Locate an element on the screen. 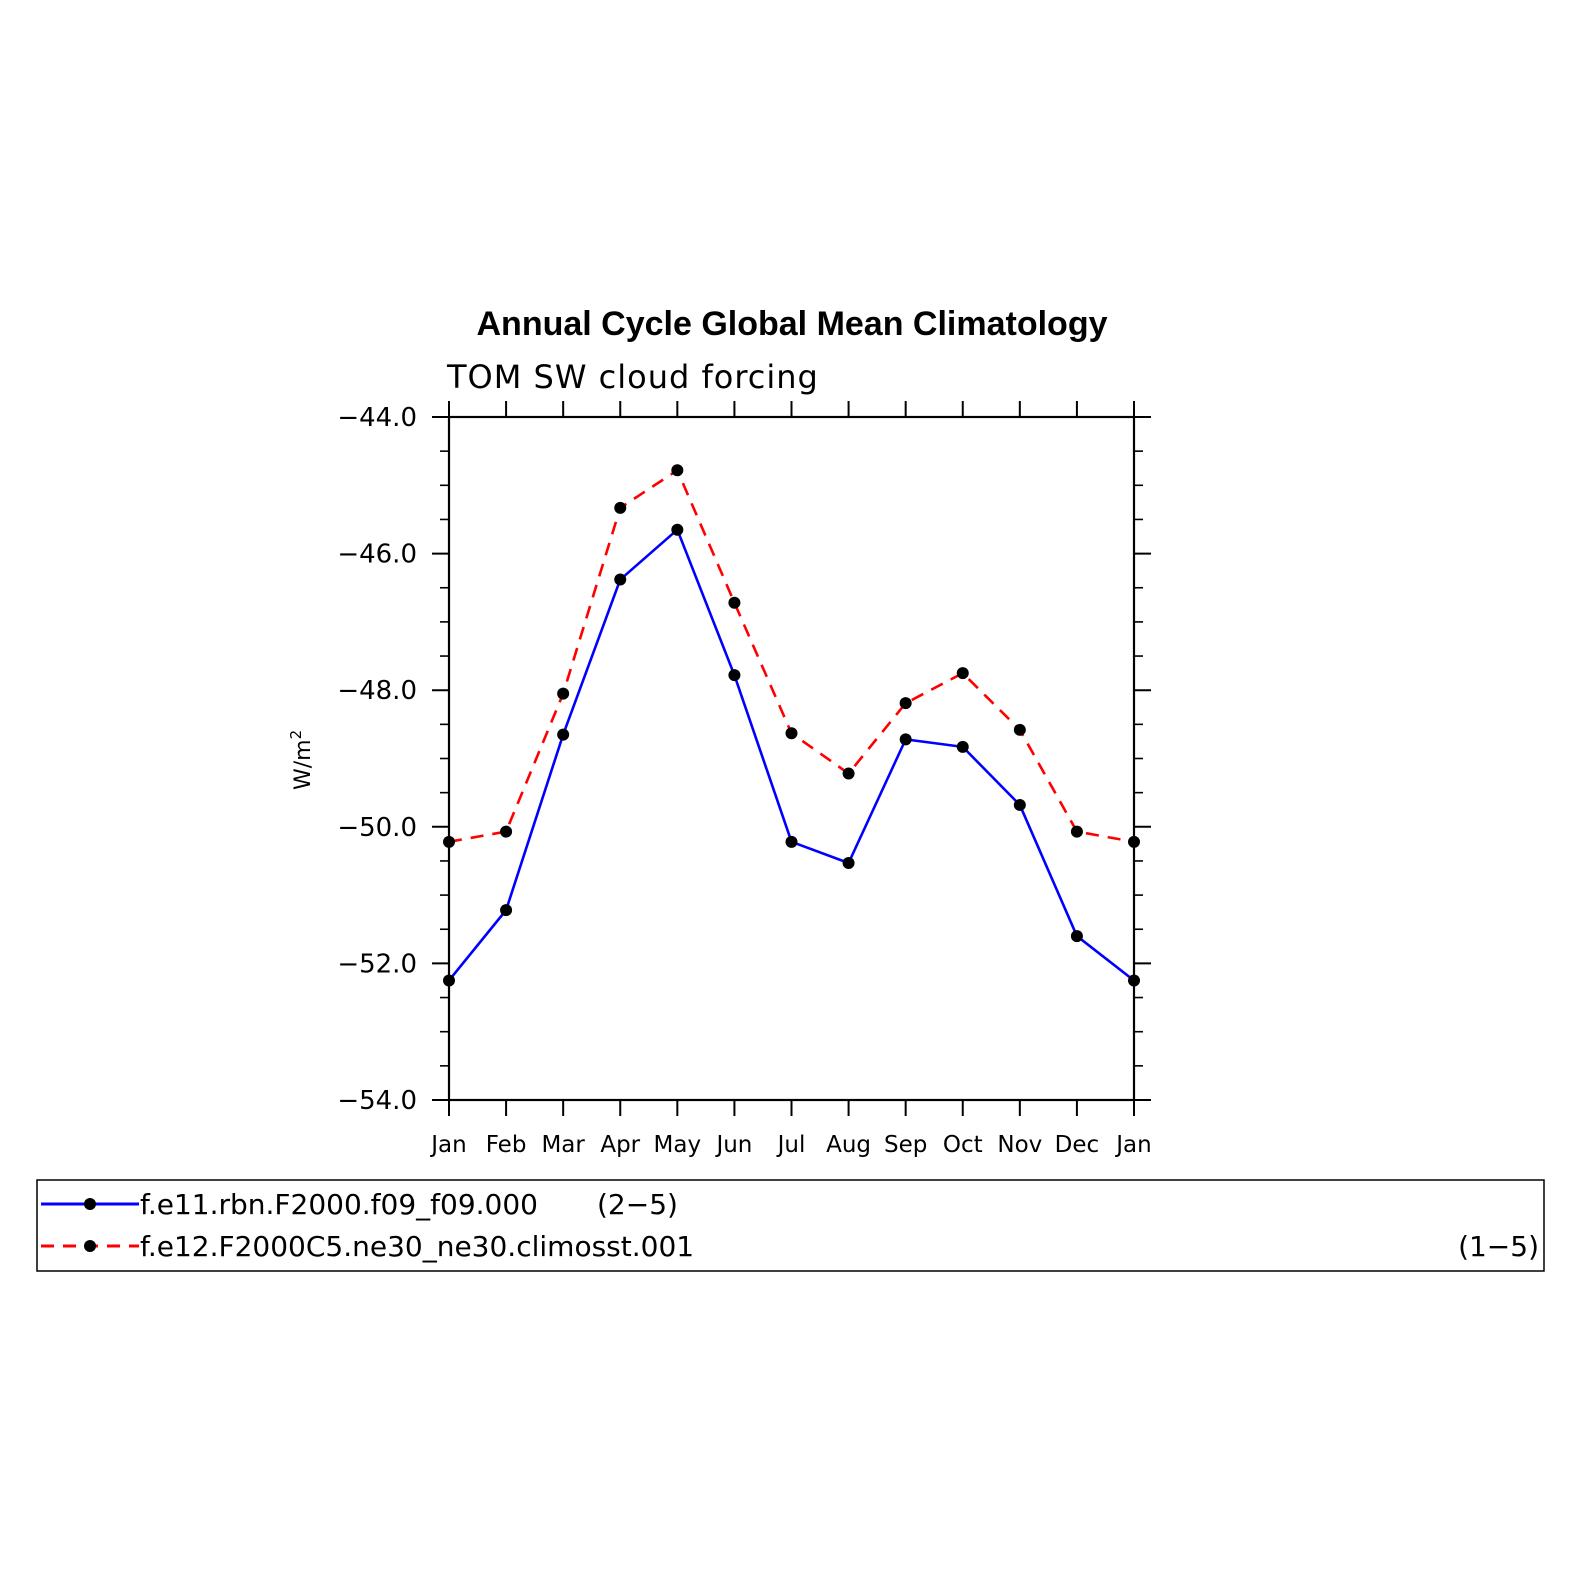  y-tick-label: −44.0 is located at coordinates (377, 418).